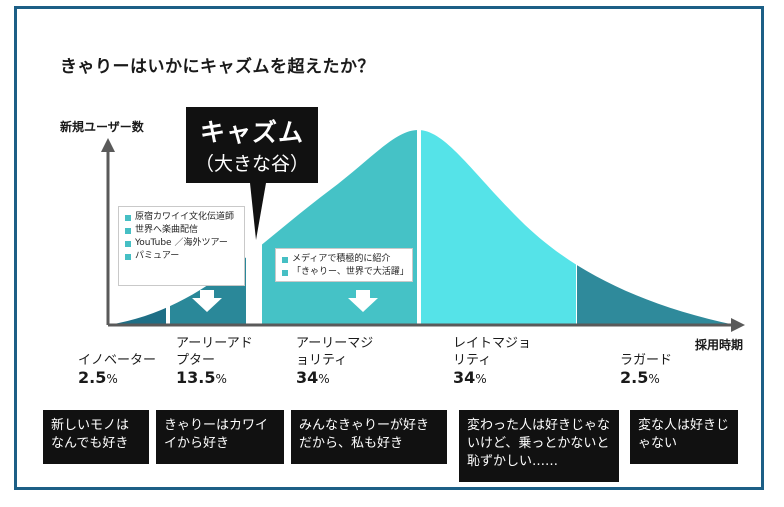  I want to click on note-item: パミュアー, so click(181, 256).